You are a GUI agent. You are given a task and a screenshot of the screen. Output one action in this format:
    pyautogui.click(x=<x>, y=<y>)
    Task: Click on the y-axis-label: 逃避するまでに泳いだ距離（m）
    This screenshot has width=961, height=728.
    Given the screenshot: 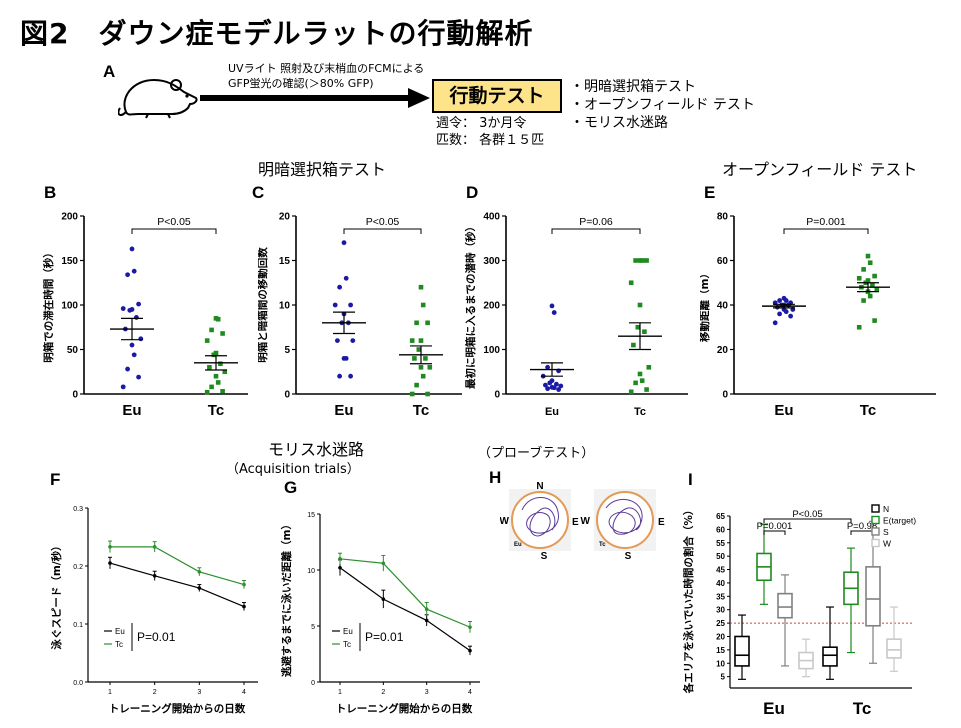 What is the action you would take?
    pyautogui.click(x=286, y=598)
    